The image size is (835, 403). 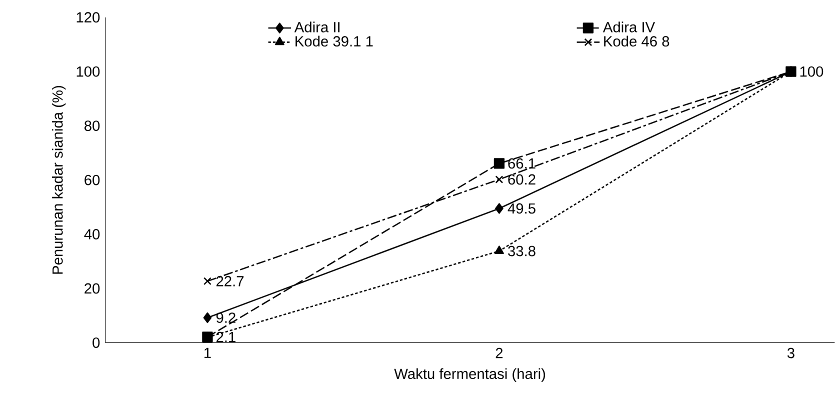 I want to click on data-label: 2.1, so click(x=226, y=337).